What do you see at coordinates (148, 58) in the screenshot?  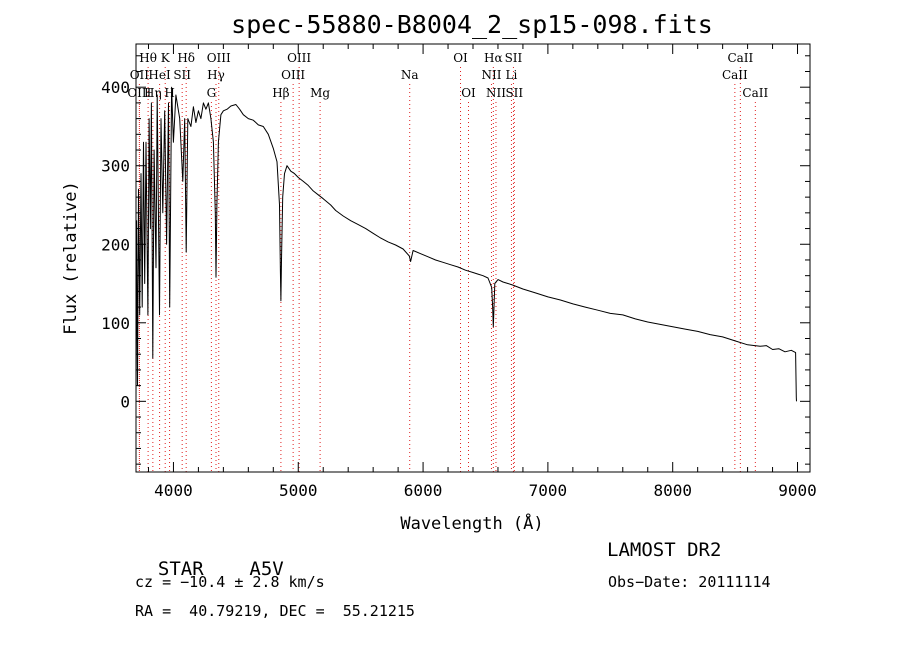 I see `line-marker-label: Hθ` at bounding box center [148, 58].